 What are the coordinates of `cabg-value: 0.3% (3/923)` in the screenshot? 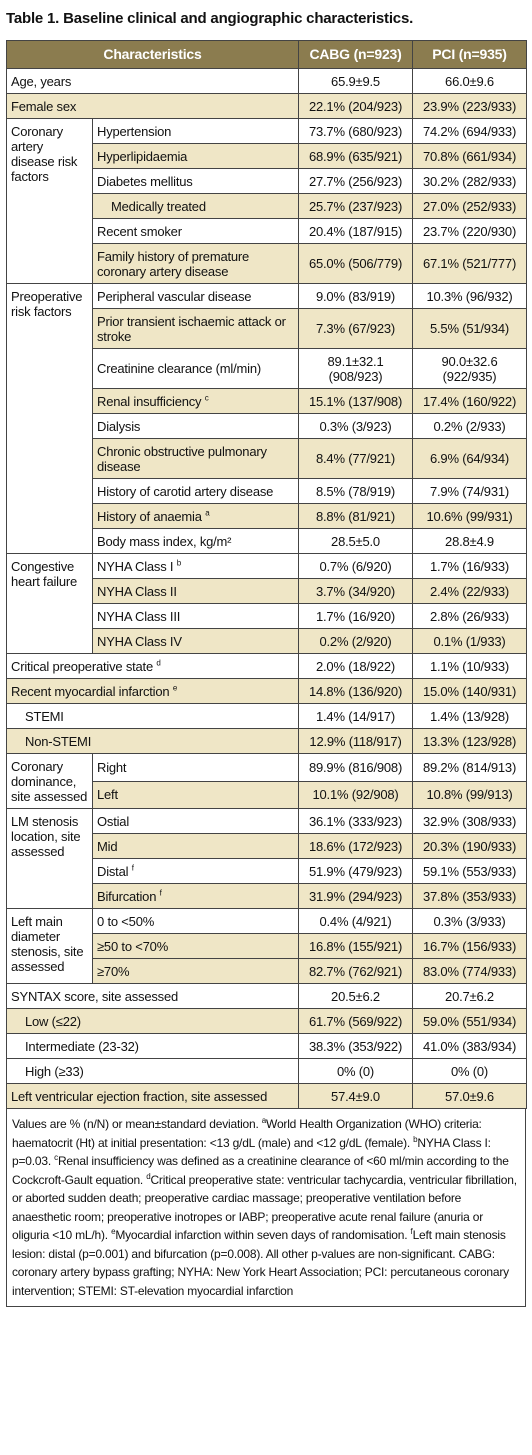 It's located at (356, 426).